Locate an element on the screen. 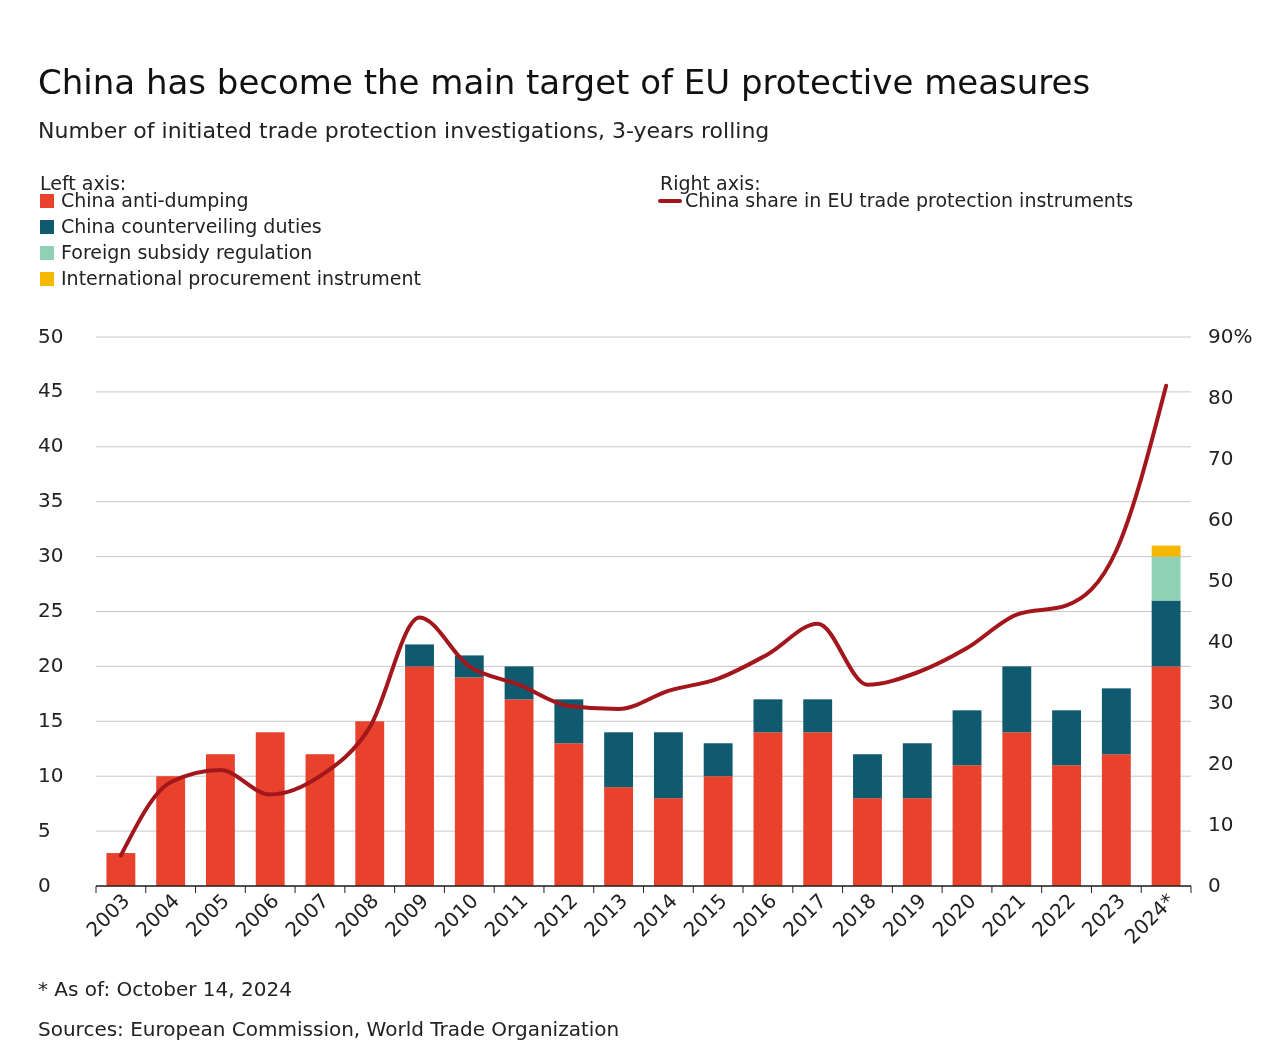  y-tick-label: 50 is located at coordinates (51, 335).